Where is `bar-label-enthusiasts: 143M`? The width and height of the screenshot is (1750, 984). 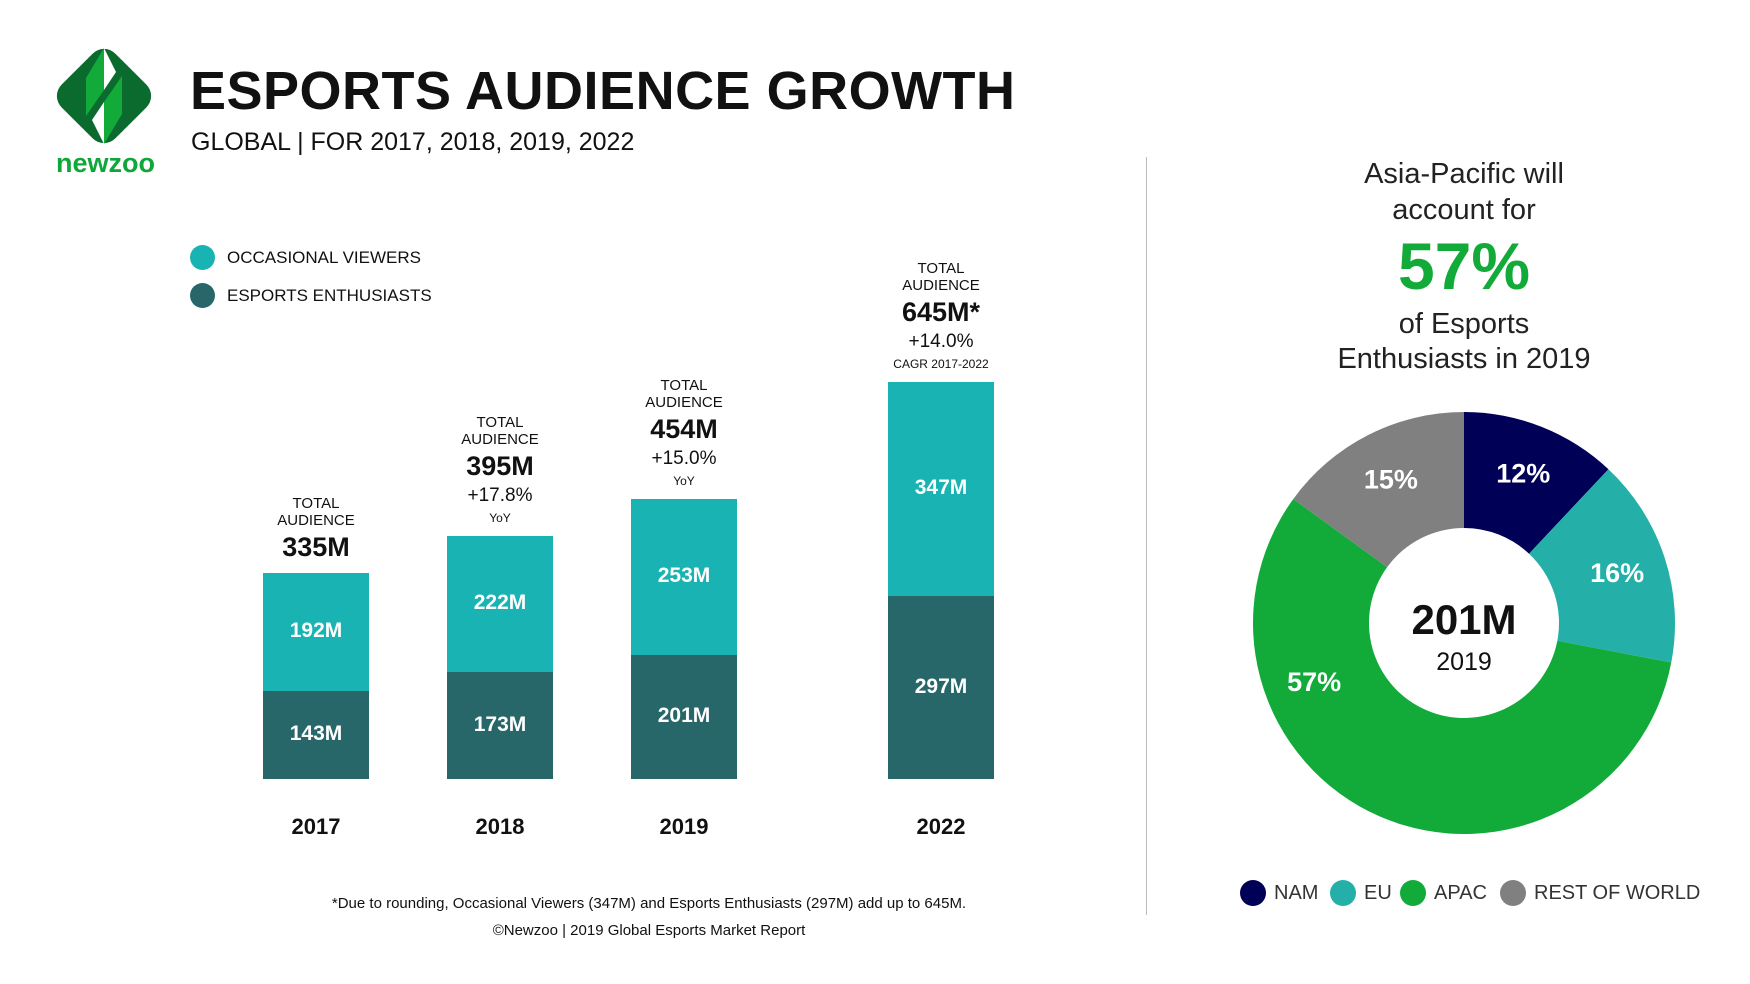
bar-label-enthusiasts: 143M is located at coordinates (316, 733).